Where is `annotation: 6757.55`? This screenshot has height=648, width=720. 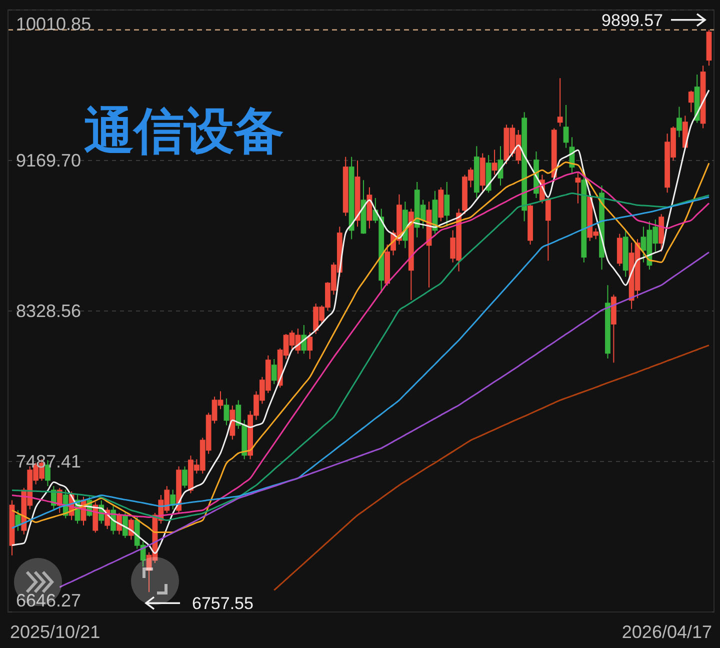 annotation: 6757.55 is located at coordinates (223, 604).